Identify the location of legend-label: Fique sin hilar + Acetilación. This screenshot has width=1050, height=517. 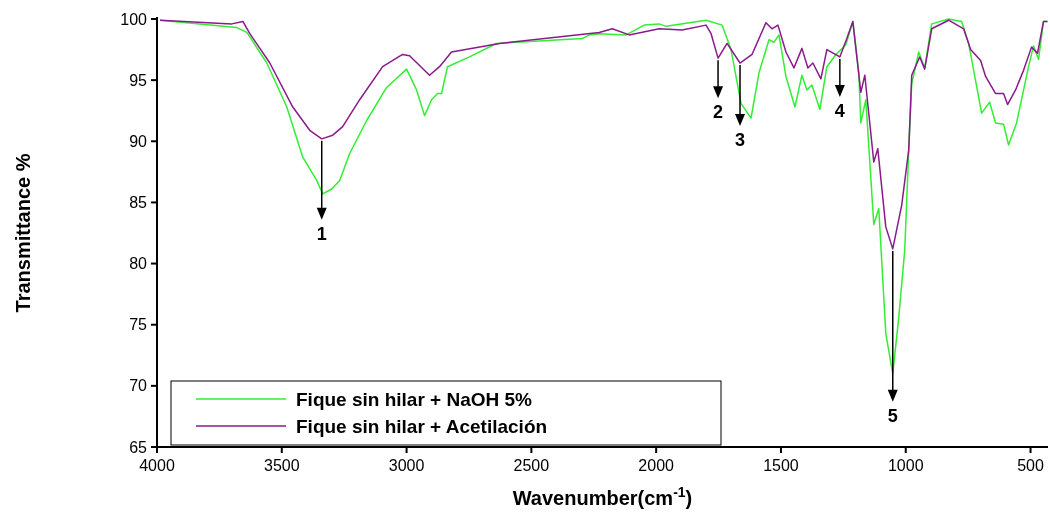
(422, 426).